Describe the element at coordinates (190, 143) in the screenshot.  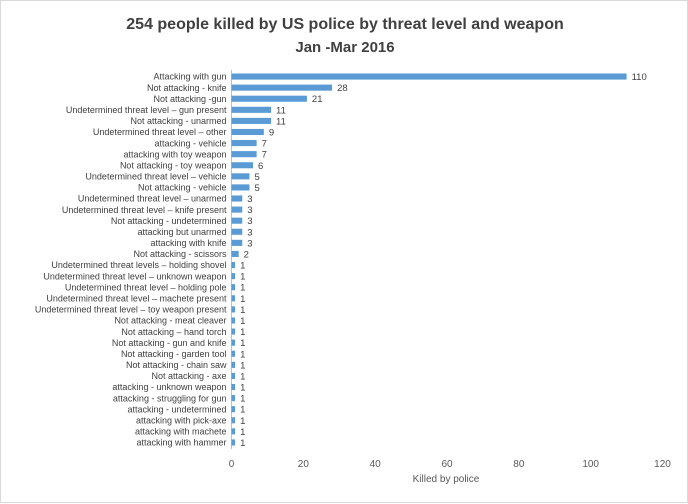
I see `category-label: attacking - vehicle` at that location.